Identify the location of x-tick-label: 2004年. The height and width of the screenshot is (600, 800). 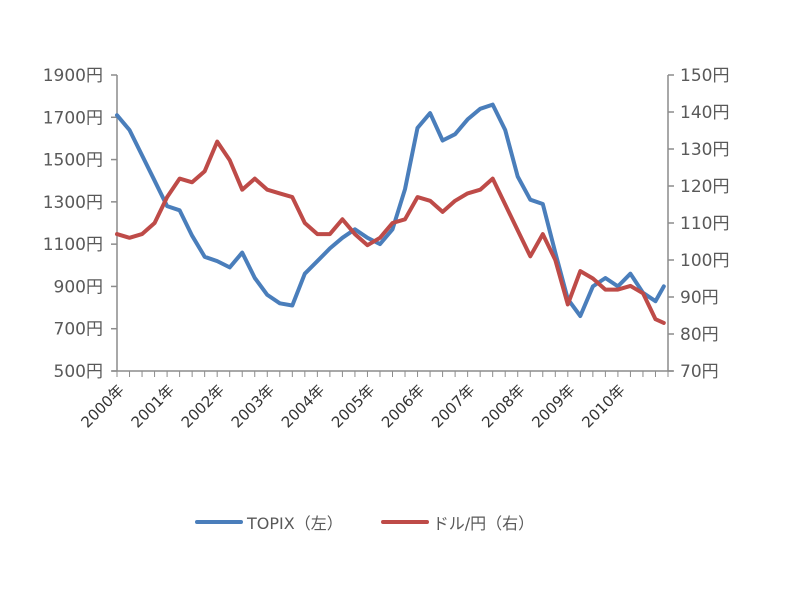
(303, 406).